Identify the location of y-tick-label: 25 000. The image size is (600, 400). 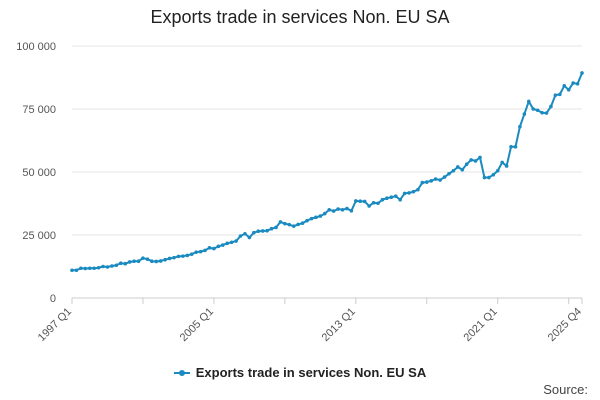
(39, 236).